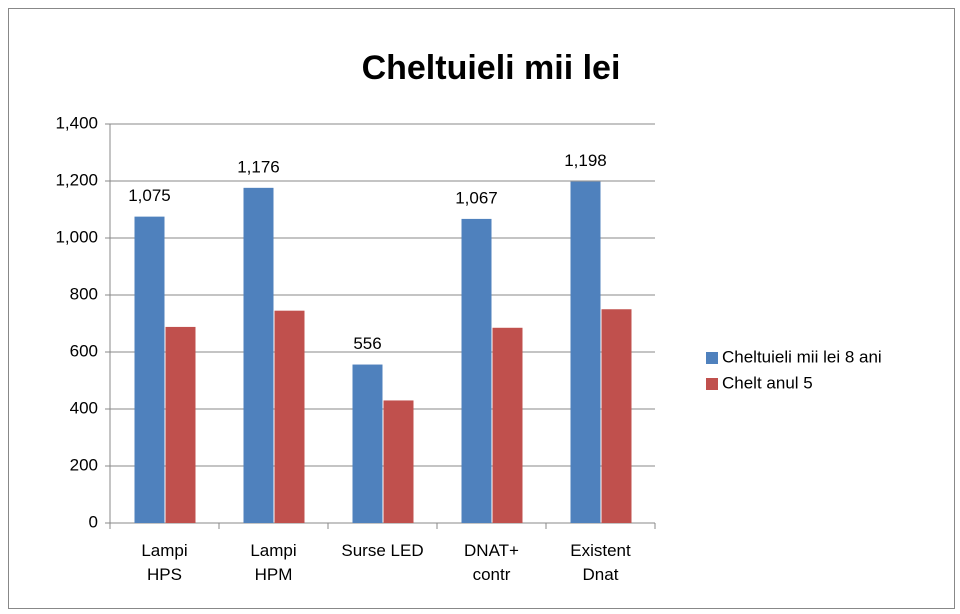 Image resolution: width=960 pixels, height=614 pixels. What do you see at coordinates (491, 562) in the screenshot?
I see `x-tick-label: DNAT+ contr` at bounding box center [491, 562].